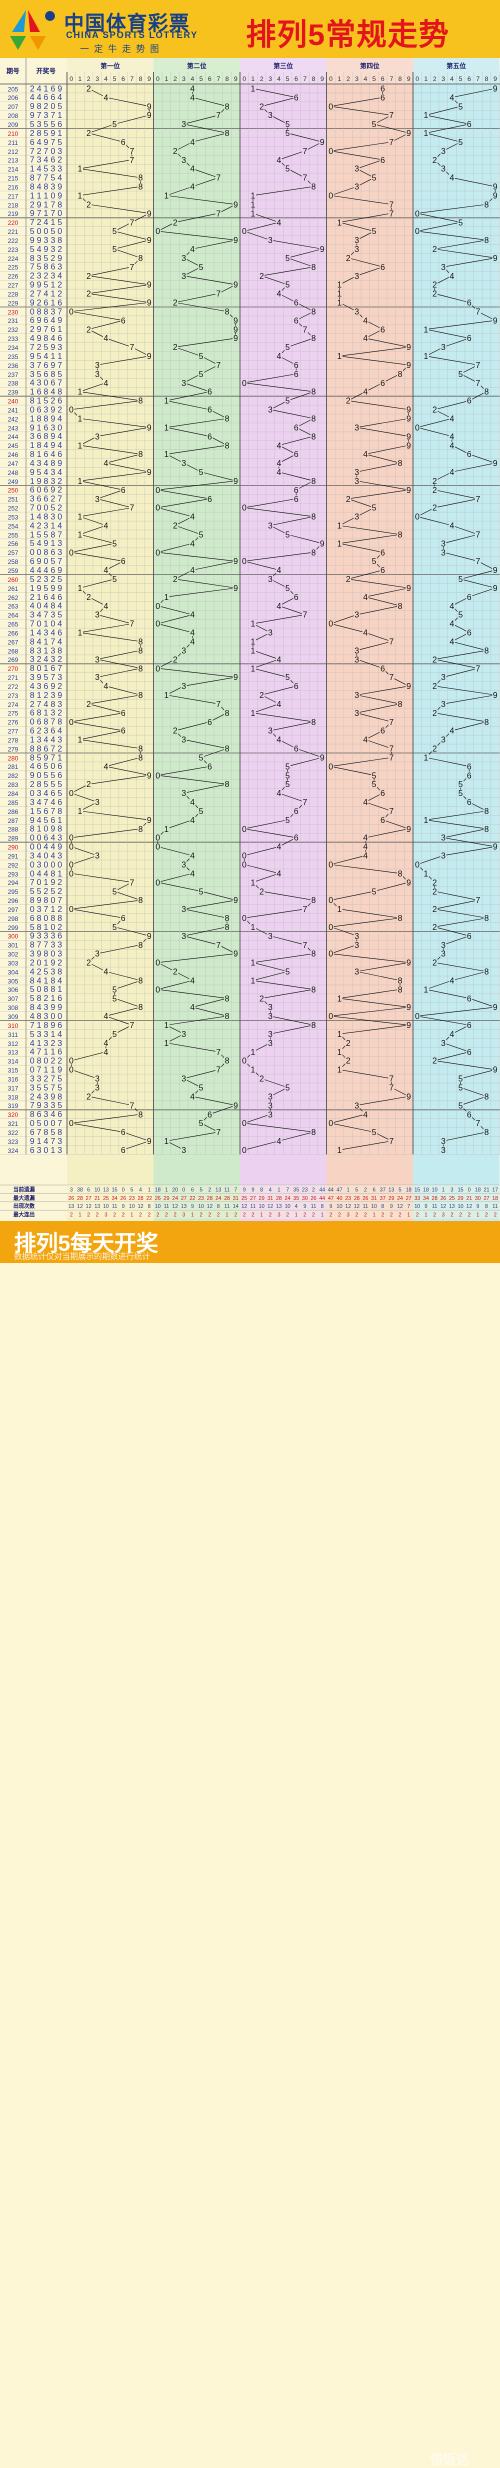  I want to click on draw-digit-pos-2: 3, so click(183, 124).